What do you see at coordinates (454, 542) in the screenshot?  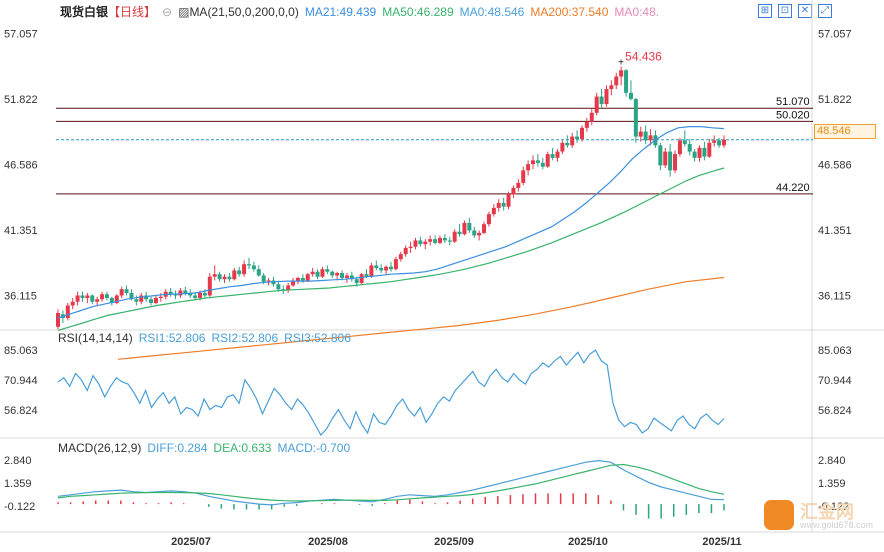 I see `x-axis-label: 2025/09` at bounding box center [454, 542].